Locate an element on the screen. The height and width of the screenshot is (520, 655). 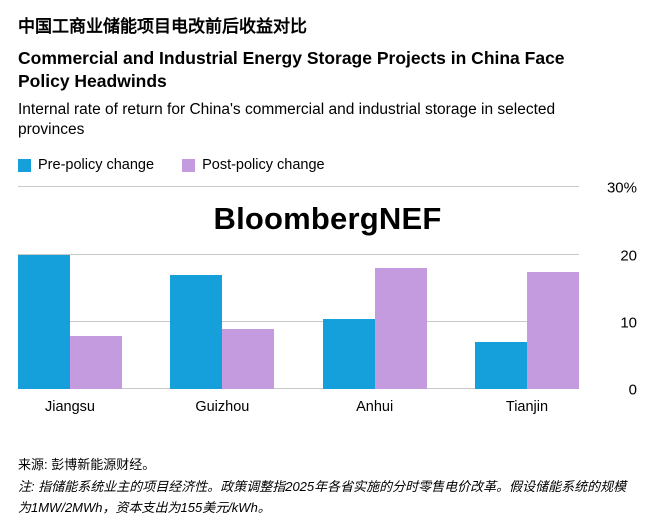
bar-tianjin-post-policy-change is located at coordinates (552, 330).